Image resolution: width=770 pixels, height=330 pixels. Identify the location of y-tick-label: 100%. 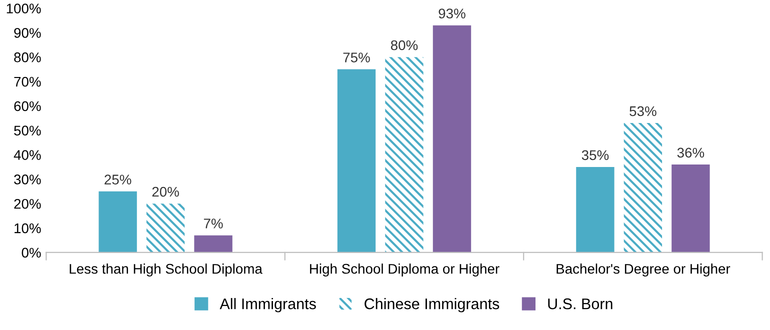
(23, 9).